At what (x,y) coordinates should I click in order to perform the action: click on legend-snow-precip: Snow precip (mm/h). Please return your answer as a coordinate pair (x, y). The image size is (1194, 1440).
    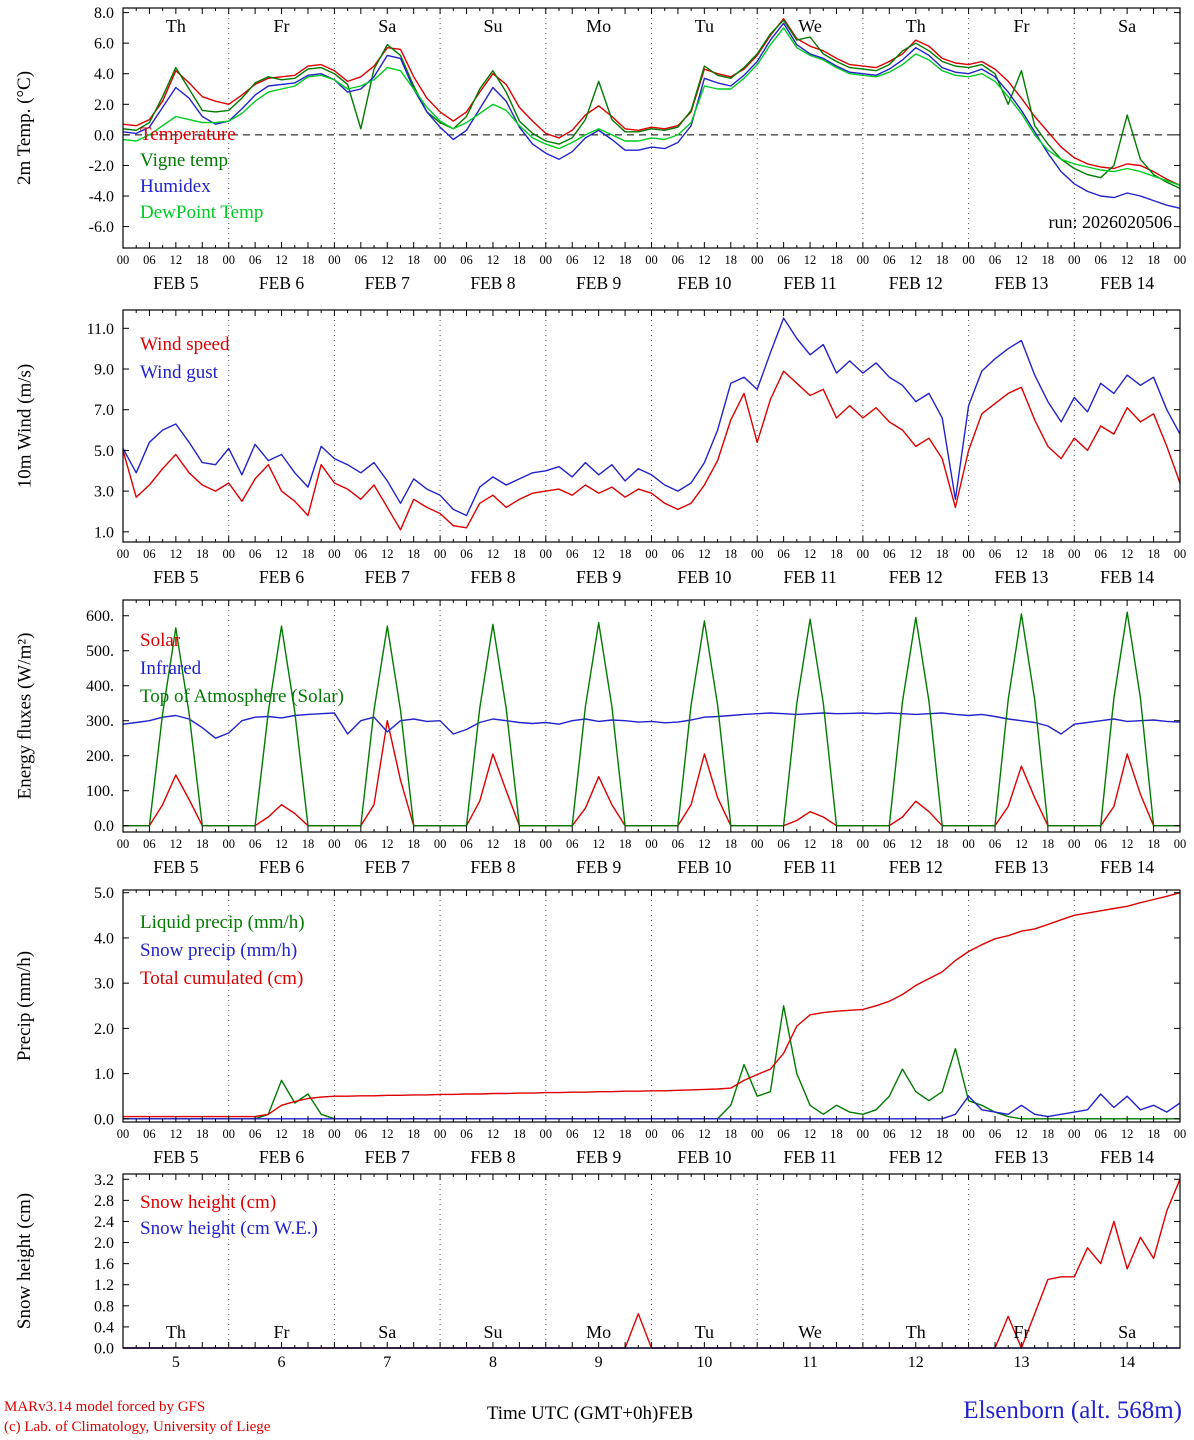
    Looking at the image, I should click on (219, 950).